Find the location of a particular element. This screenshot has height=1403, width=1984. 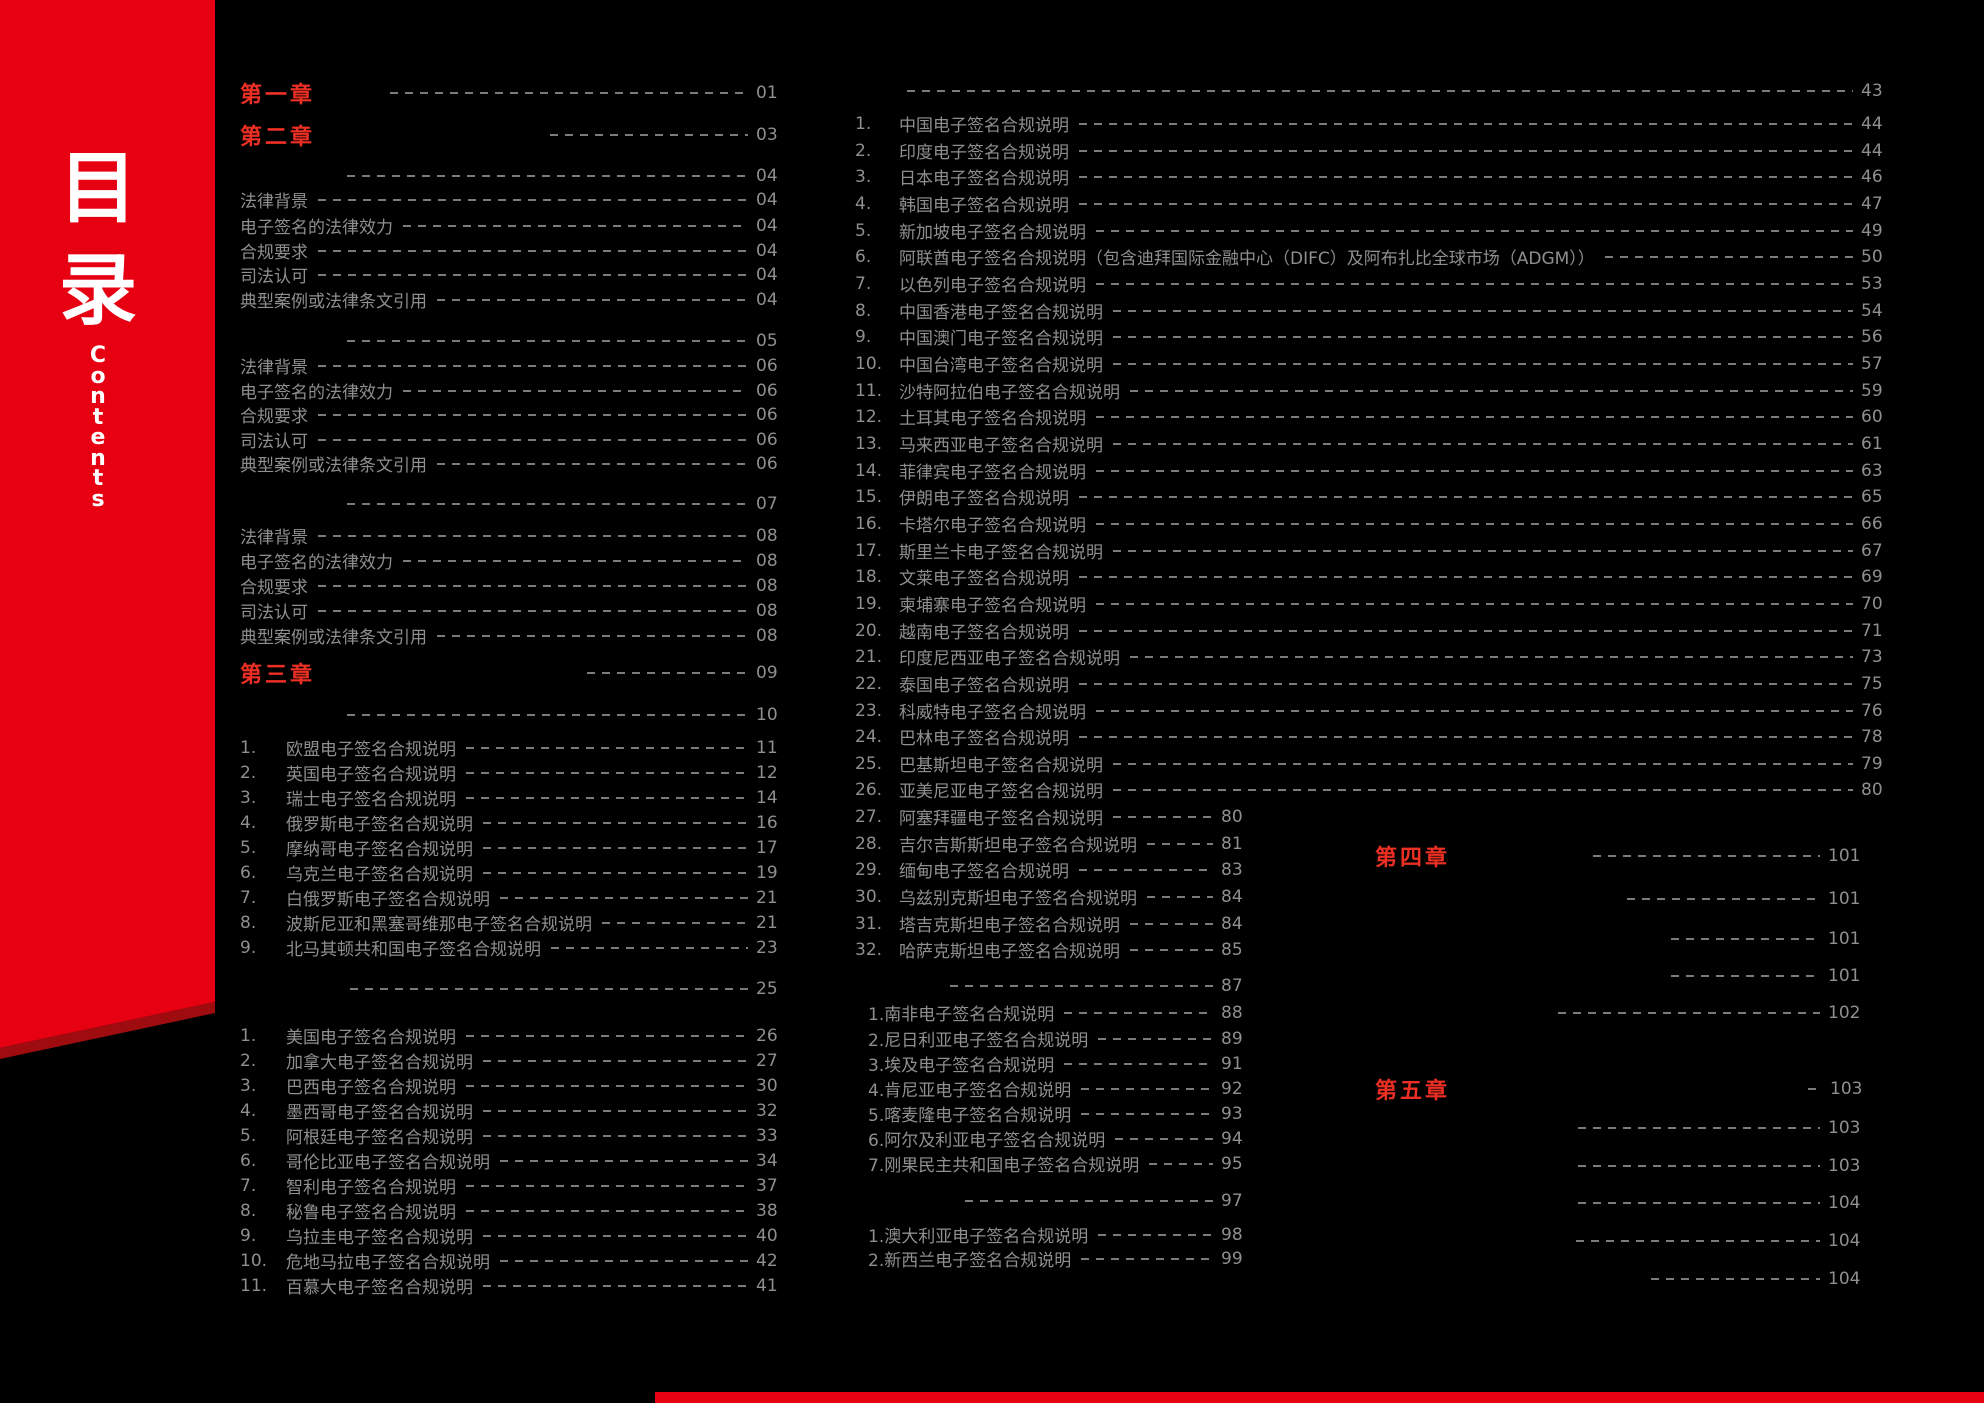

toc-item-row: 9. 乌拉圭电子签名合规说明 40 is located at coordinates (515, 1236).